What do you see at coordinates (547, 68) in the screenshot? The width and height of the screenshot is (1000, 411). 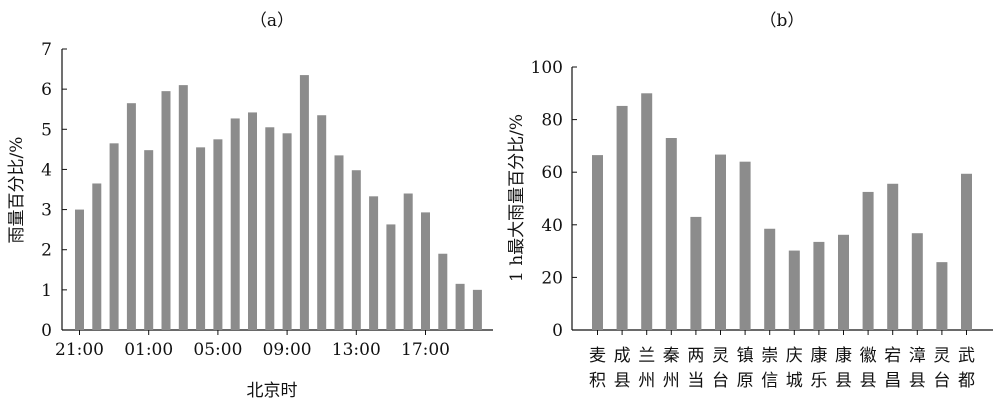 I see `chart-b-y-tick-label: 100` at bounding box center [547, 68].